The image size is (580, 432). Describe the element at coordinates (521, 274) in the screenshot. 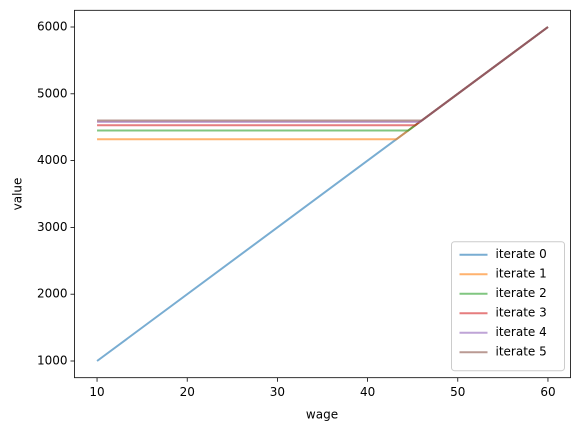

I see `legend-label: iterate 1` at that location.